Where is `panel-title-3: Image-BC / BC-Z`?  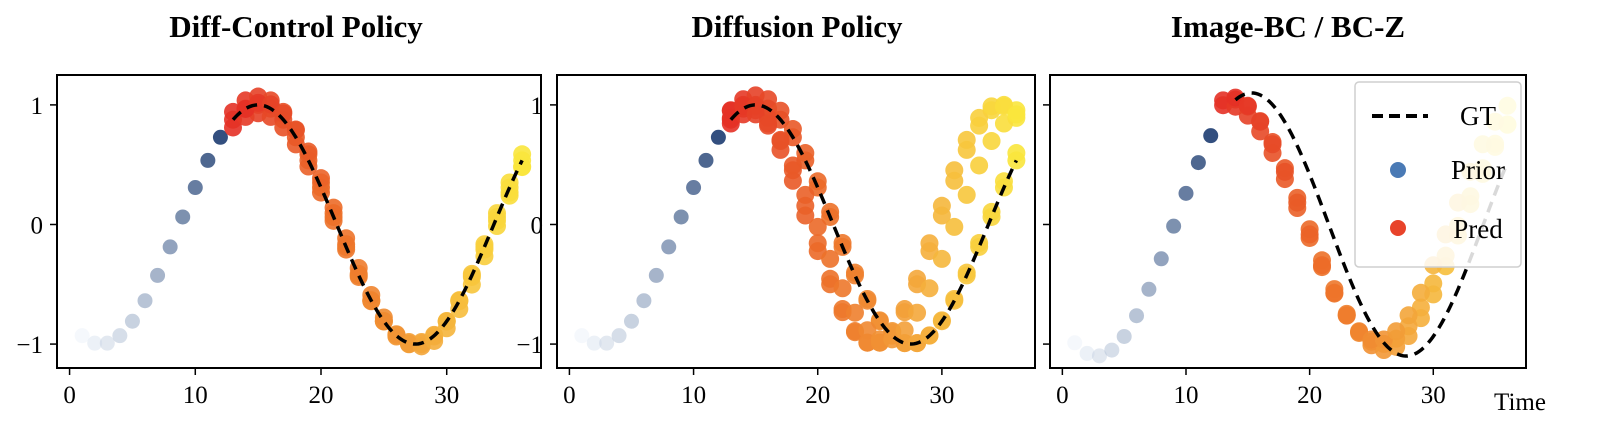
panel-title-3: Image-BC / BC-Z is located at coordinates (1288, 26).